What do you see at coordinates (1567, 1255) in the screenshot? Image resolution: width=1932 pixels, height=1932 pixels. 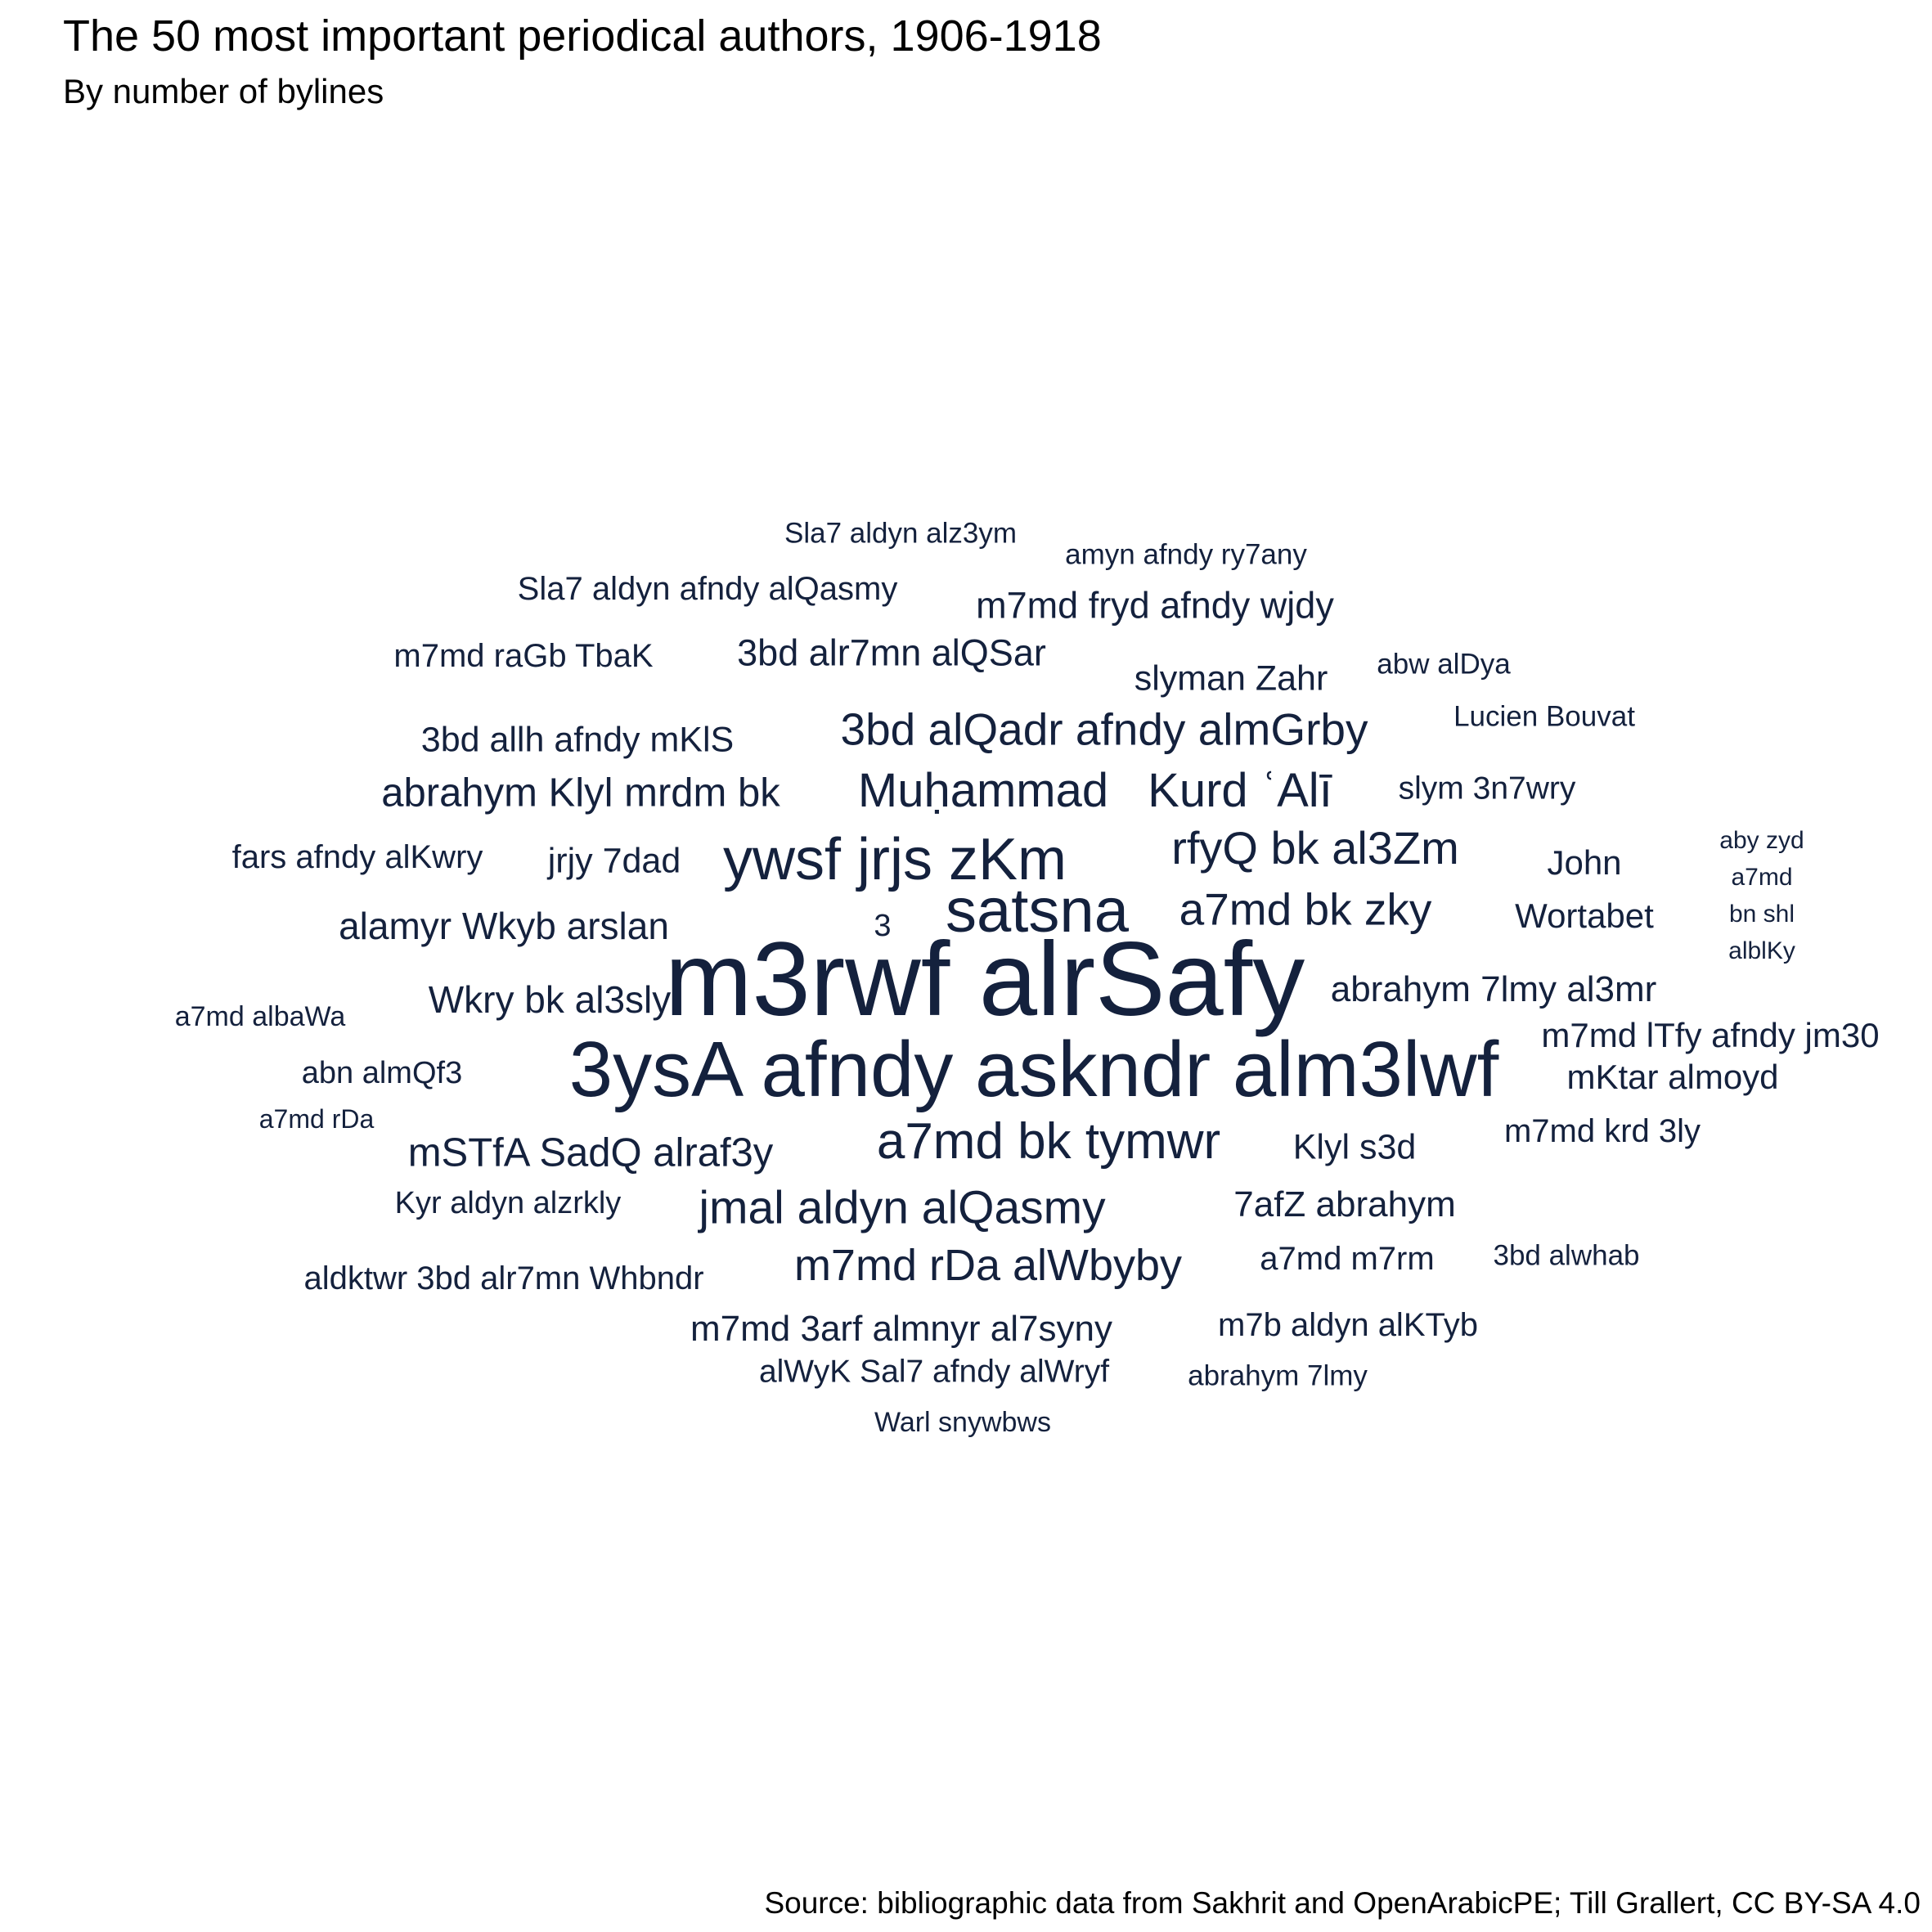 I see `word-3bd-alwhab: 3bd alwhab` at bounding box center [1567, 1255].